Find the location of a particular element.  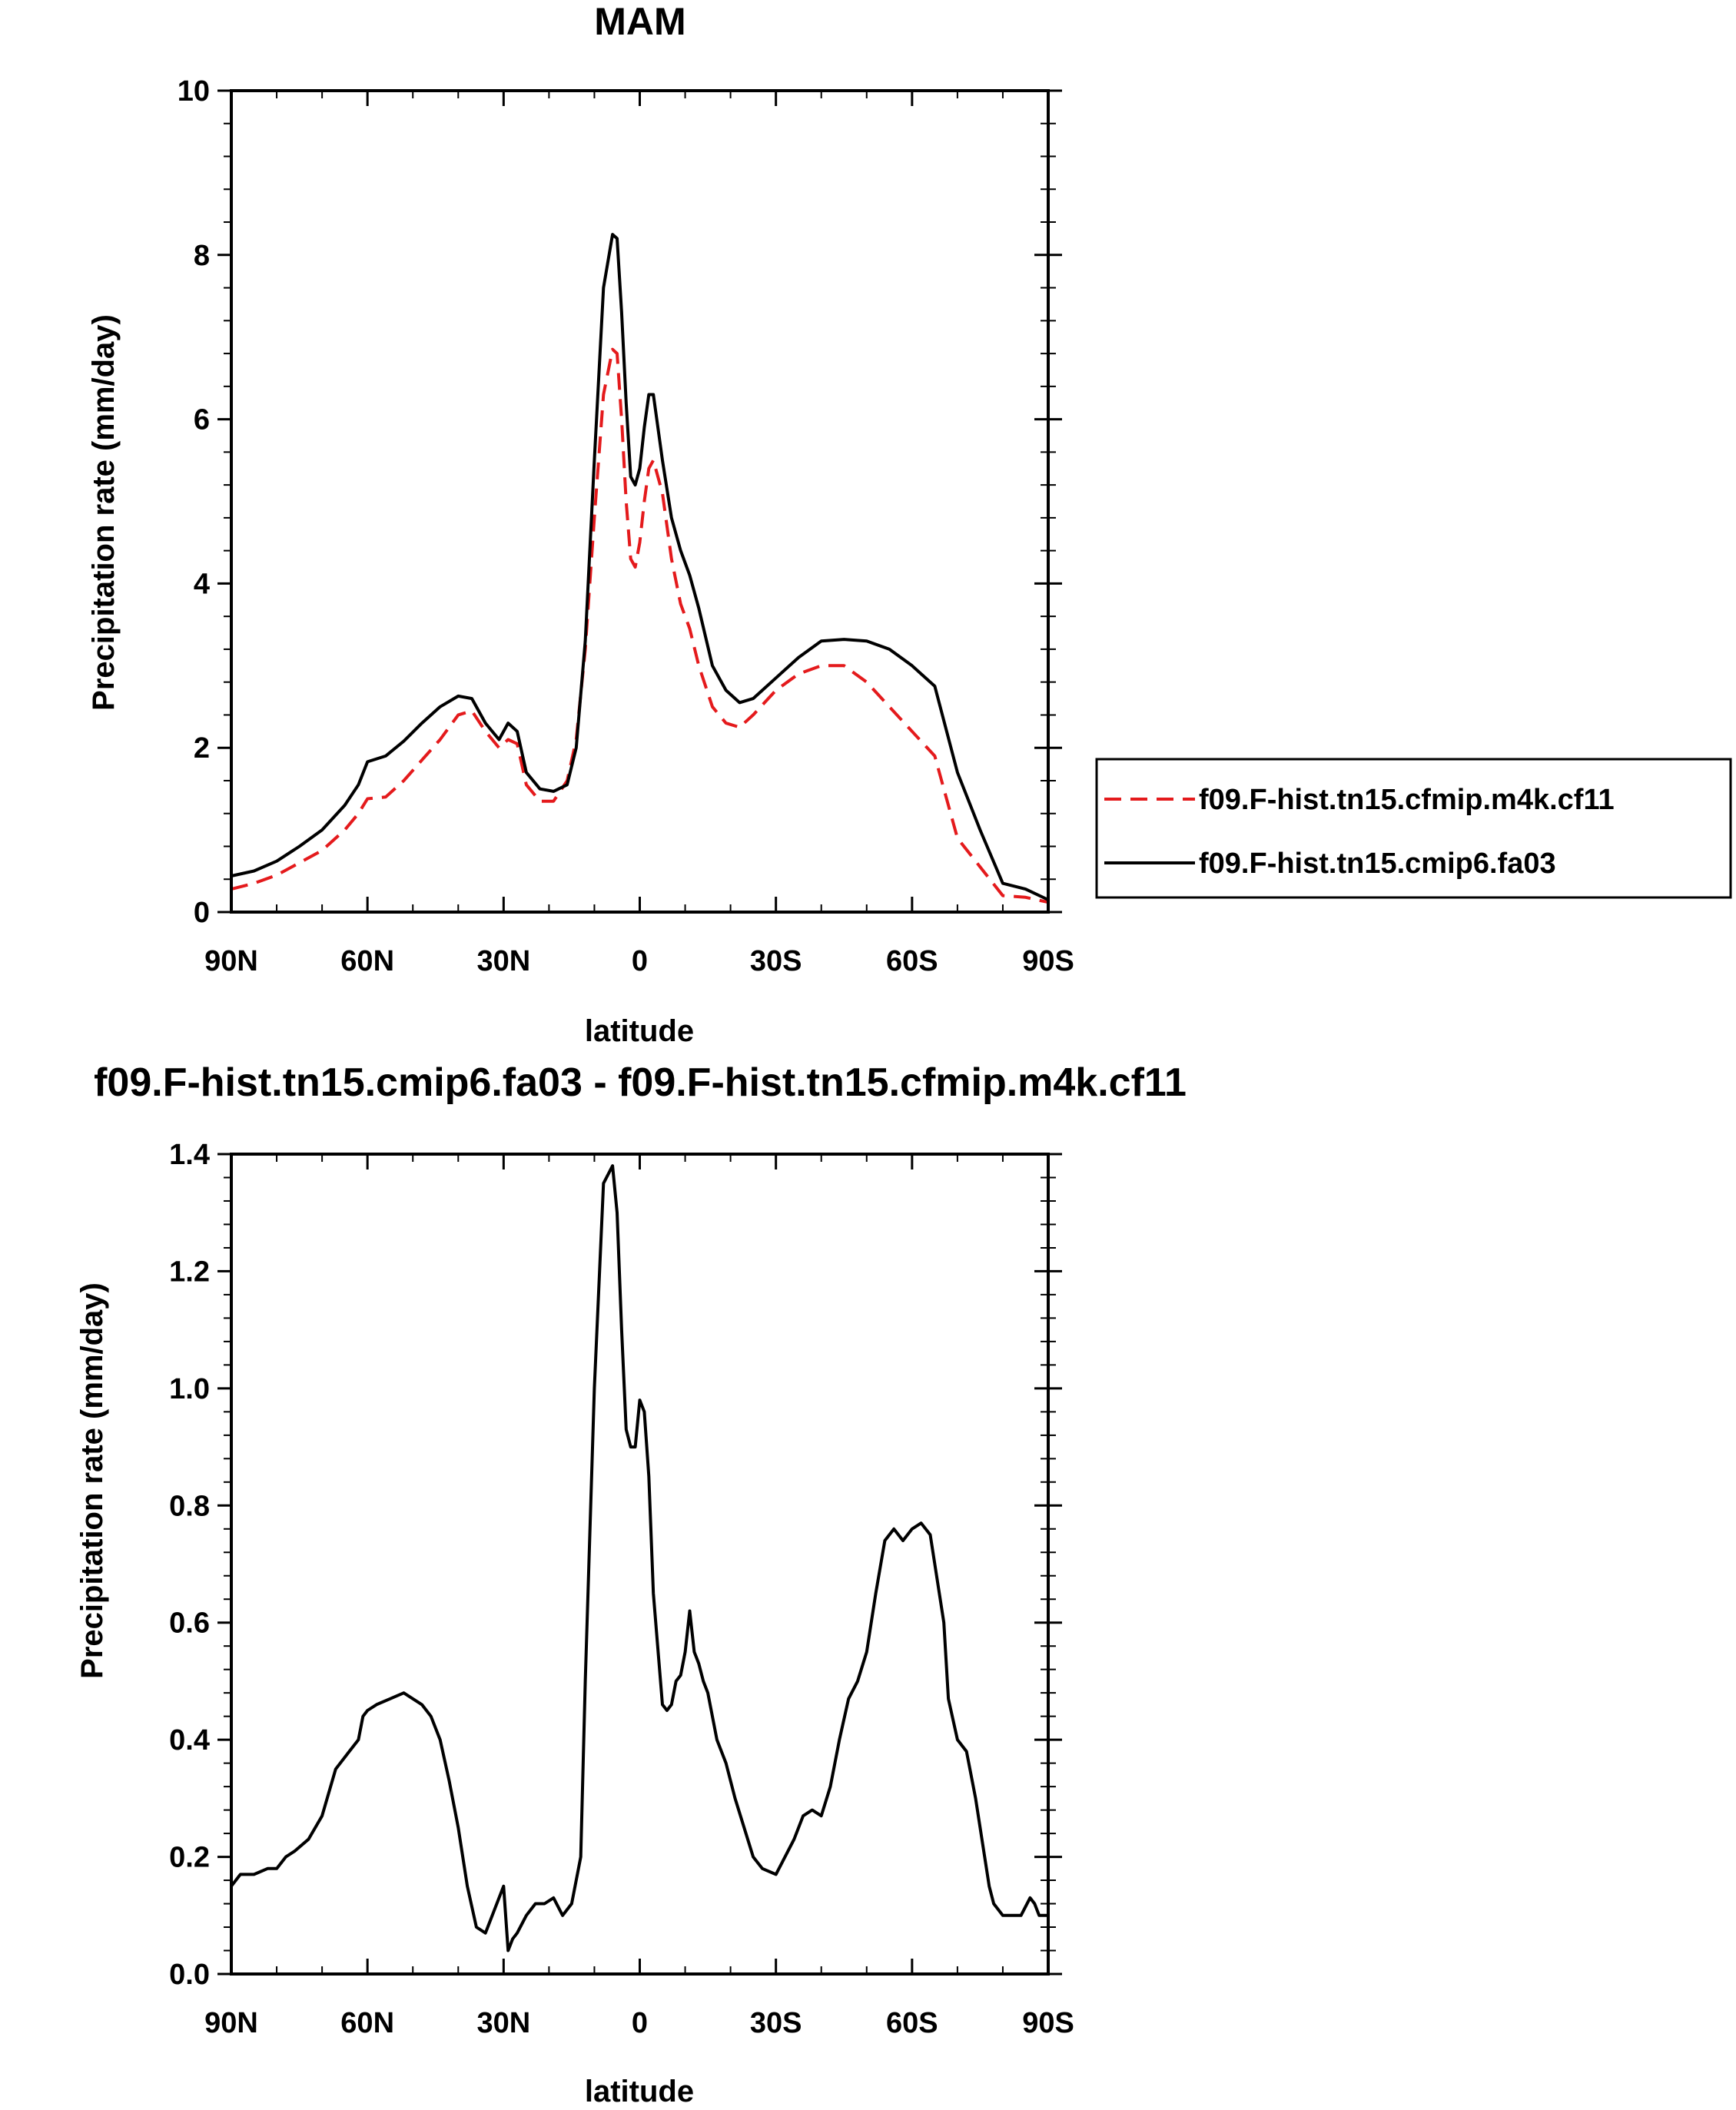

bottom-y-tick-label: 0.8 is located at coordinates (190, 1506).